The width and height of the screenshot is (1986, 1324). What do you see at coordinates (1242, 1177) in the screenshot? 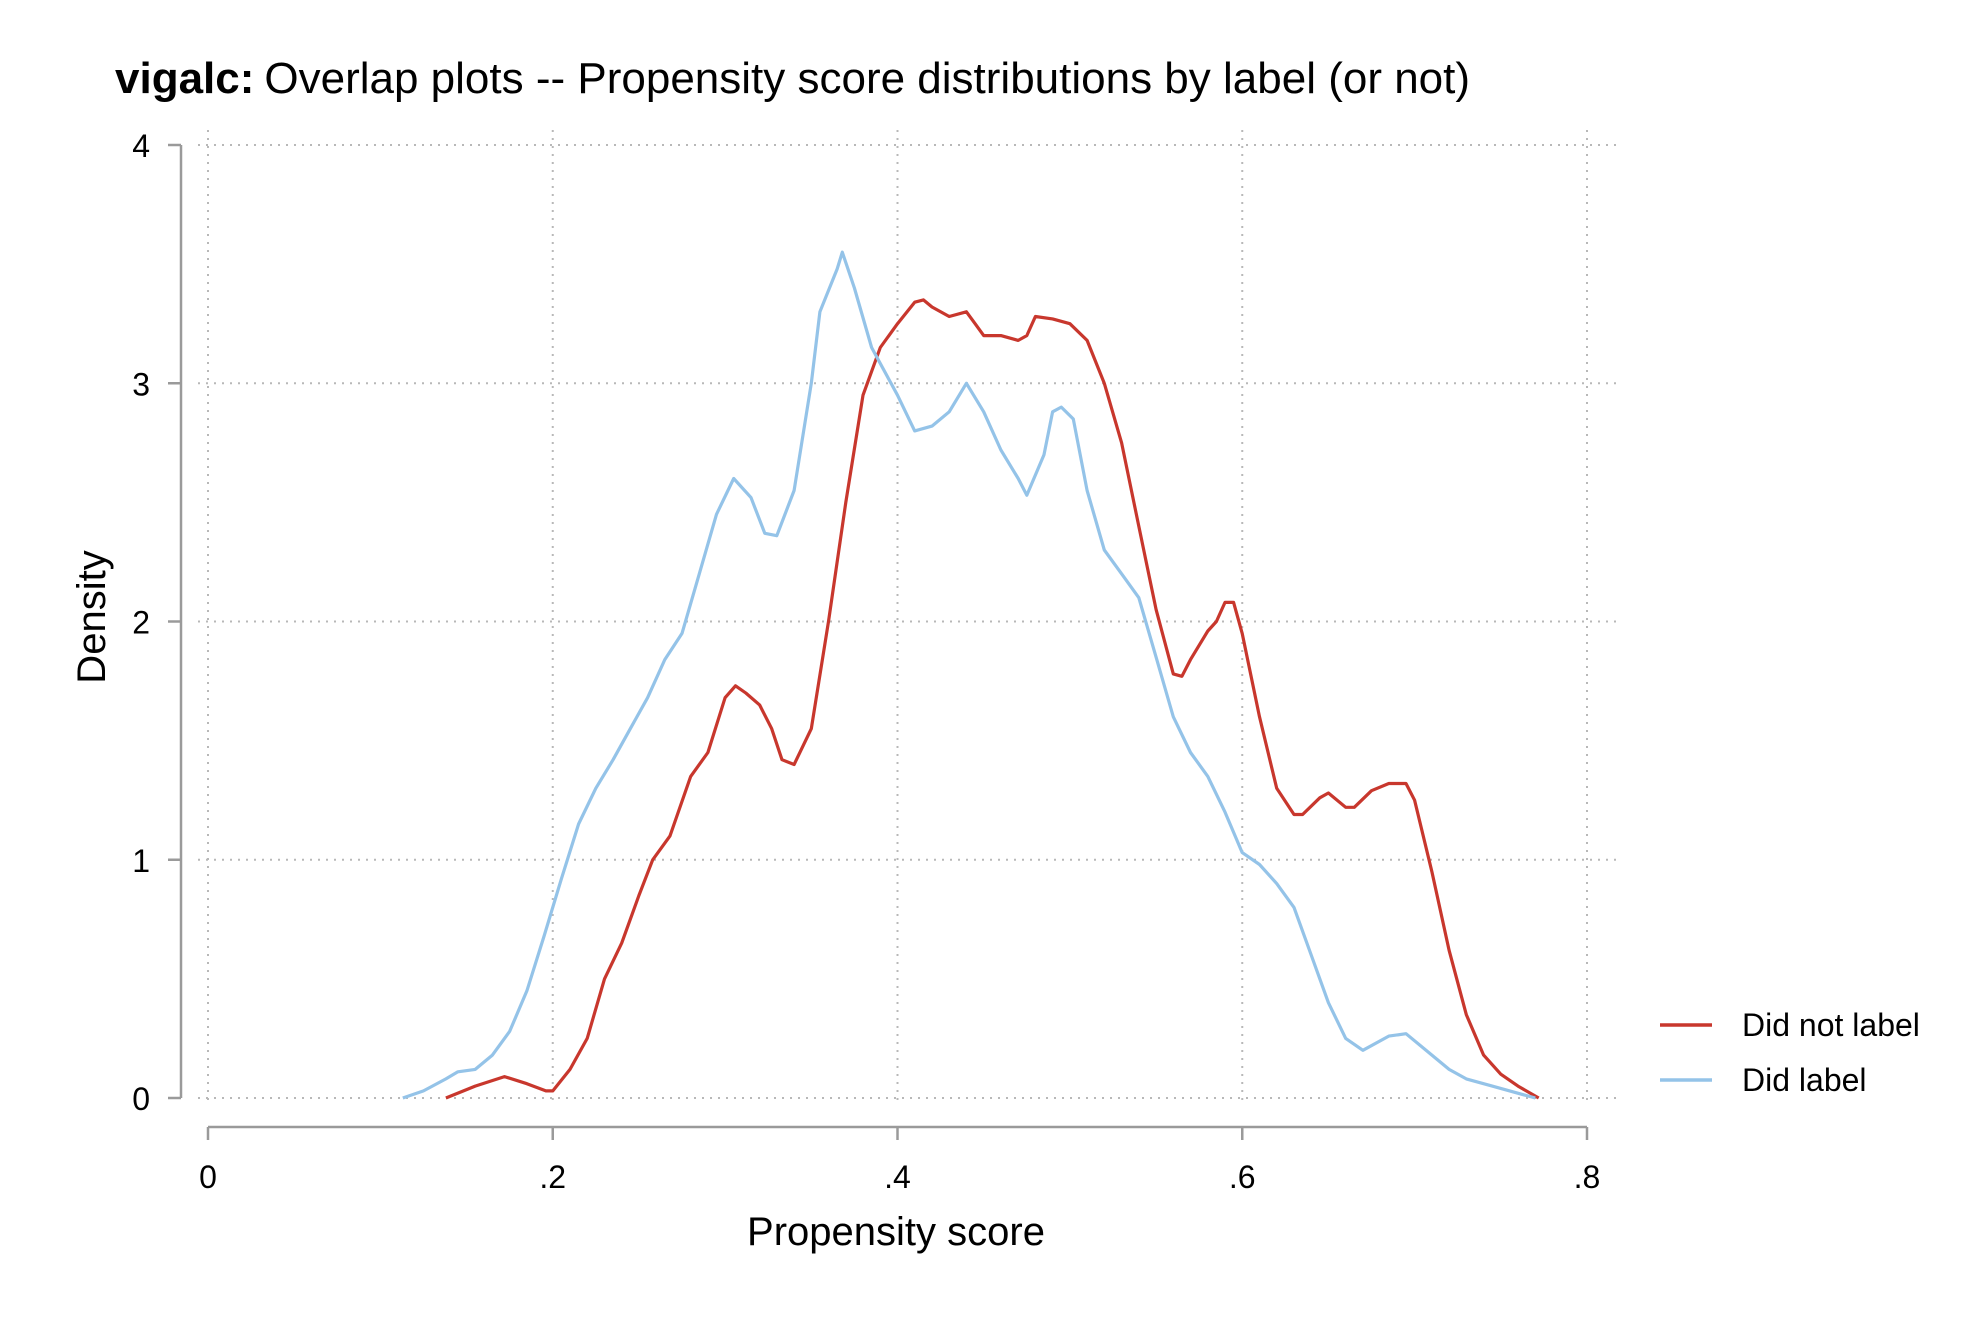
I see `x-tick-label: .6` at bounding box center [1242, 1177].